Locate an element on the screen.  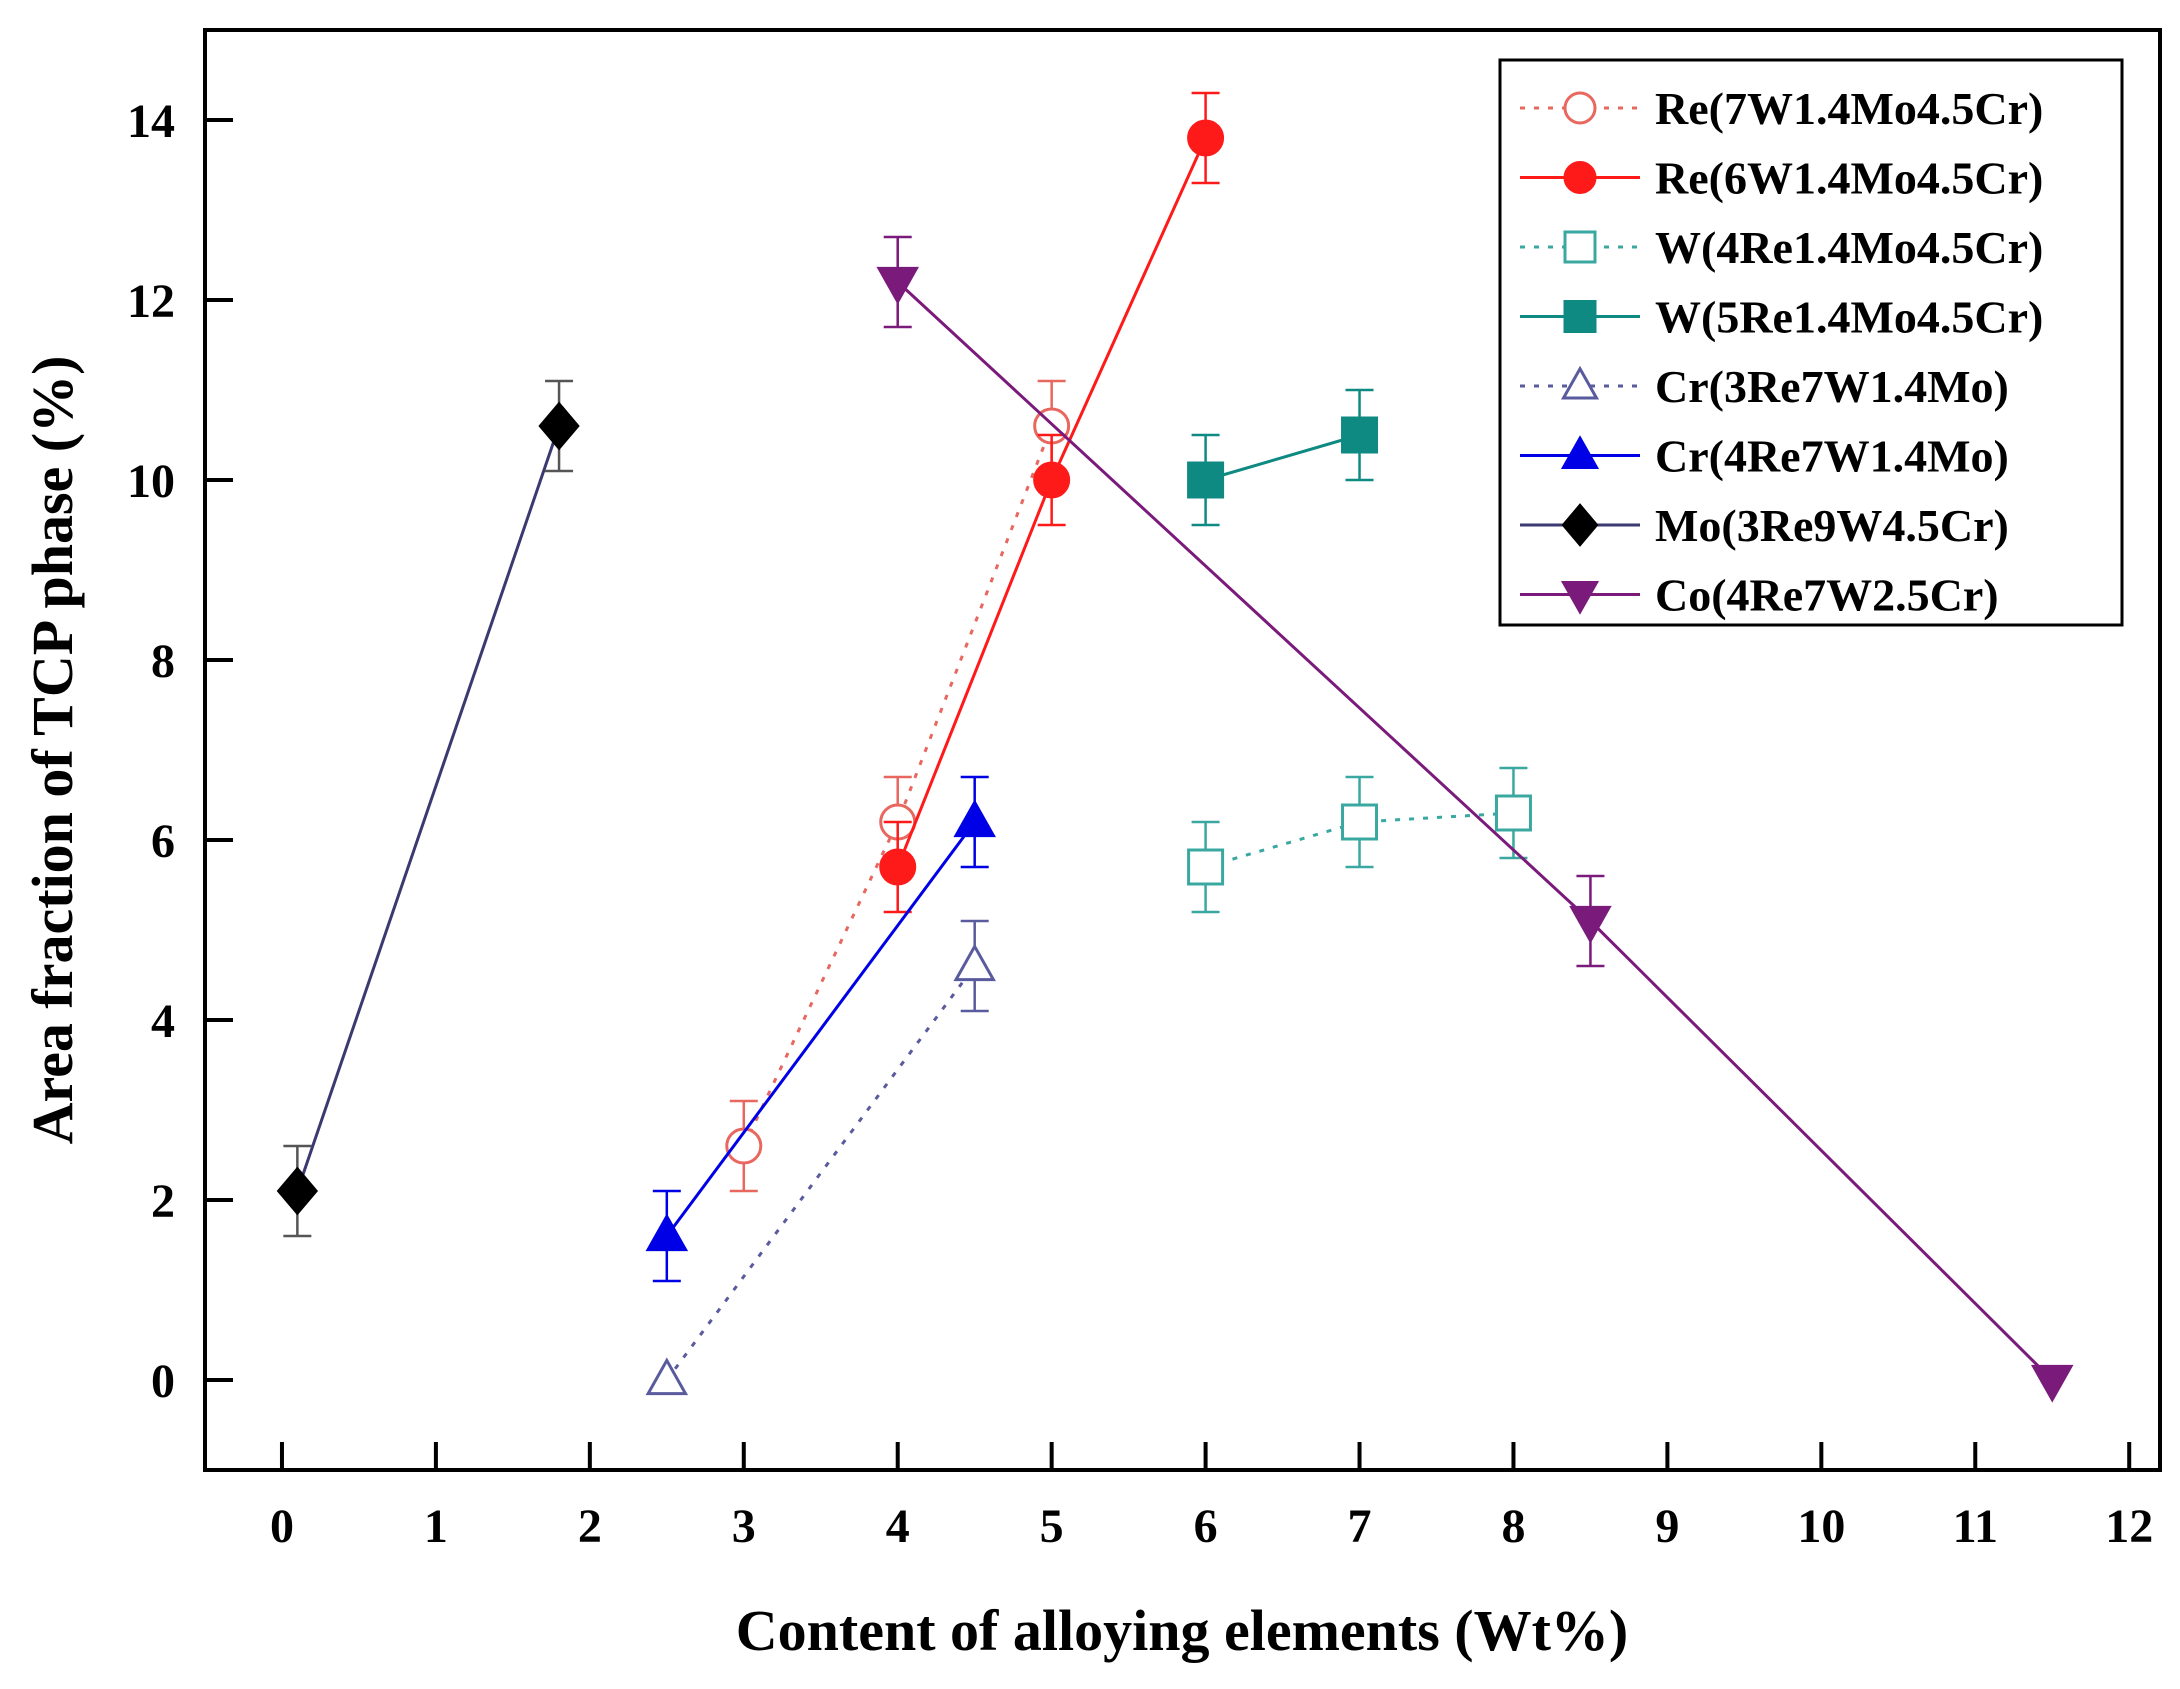
y-tick-label: 0 is located at coordinates (163, 1381).